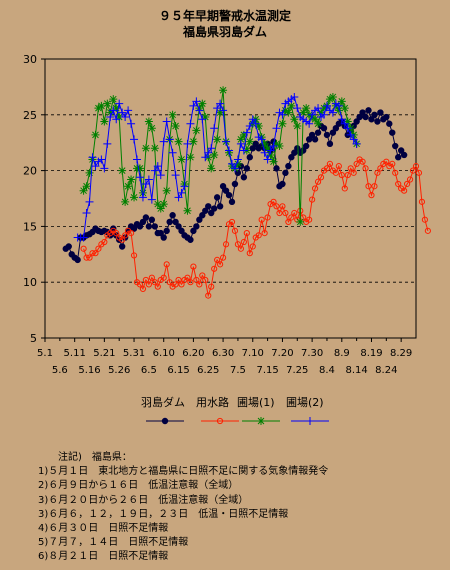 This screenshot has width=450, height=570. Describe the element at coordinates (113, 543) in the screenshot. I see `note-line: 5)７月７，１４日 日照不足情報` at that location.